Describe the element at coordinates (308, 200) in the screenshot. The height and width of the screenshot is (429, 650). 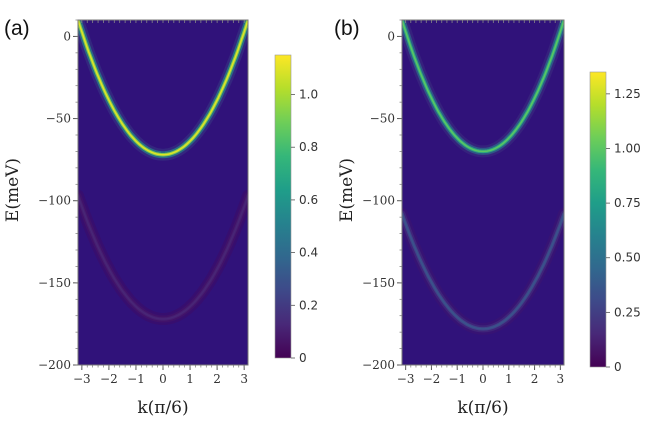
I see `colorbar-tick-label: 0.6` at that location.